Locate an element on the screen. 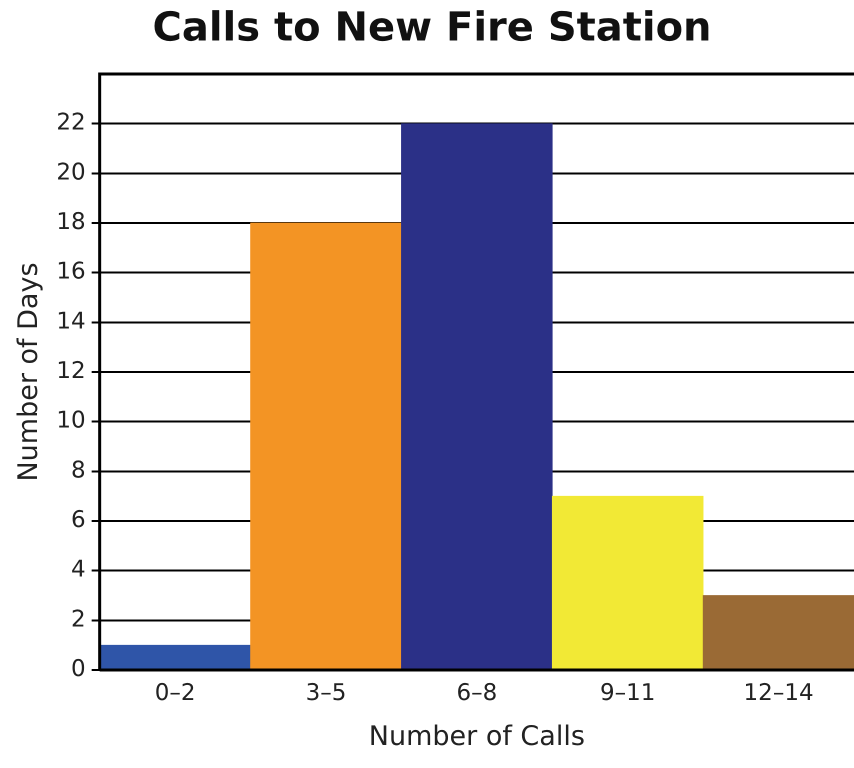 The width and height of the screenshot is (854, 768). x-tick-label: 9–11 is located at coordinates (628, 693).